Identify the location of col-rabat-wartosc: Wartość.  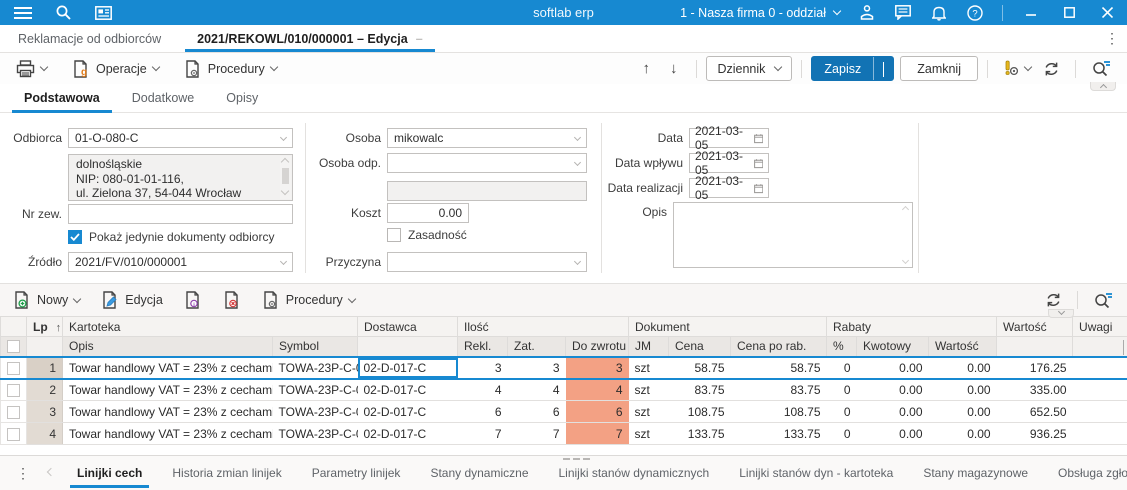
(963, 346).